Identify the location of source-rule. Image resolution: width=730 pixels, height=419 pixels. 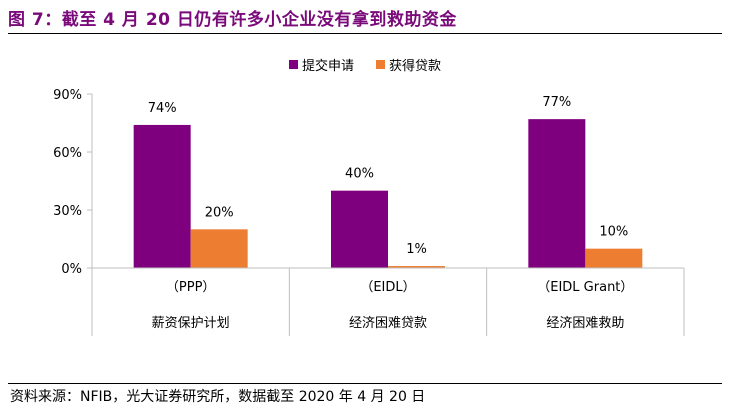
(365, 383).